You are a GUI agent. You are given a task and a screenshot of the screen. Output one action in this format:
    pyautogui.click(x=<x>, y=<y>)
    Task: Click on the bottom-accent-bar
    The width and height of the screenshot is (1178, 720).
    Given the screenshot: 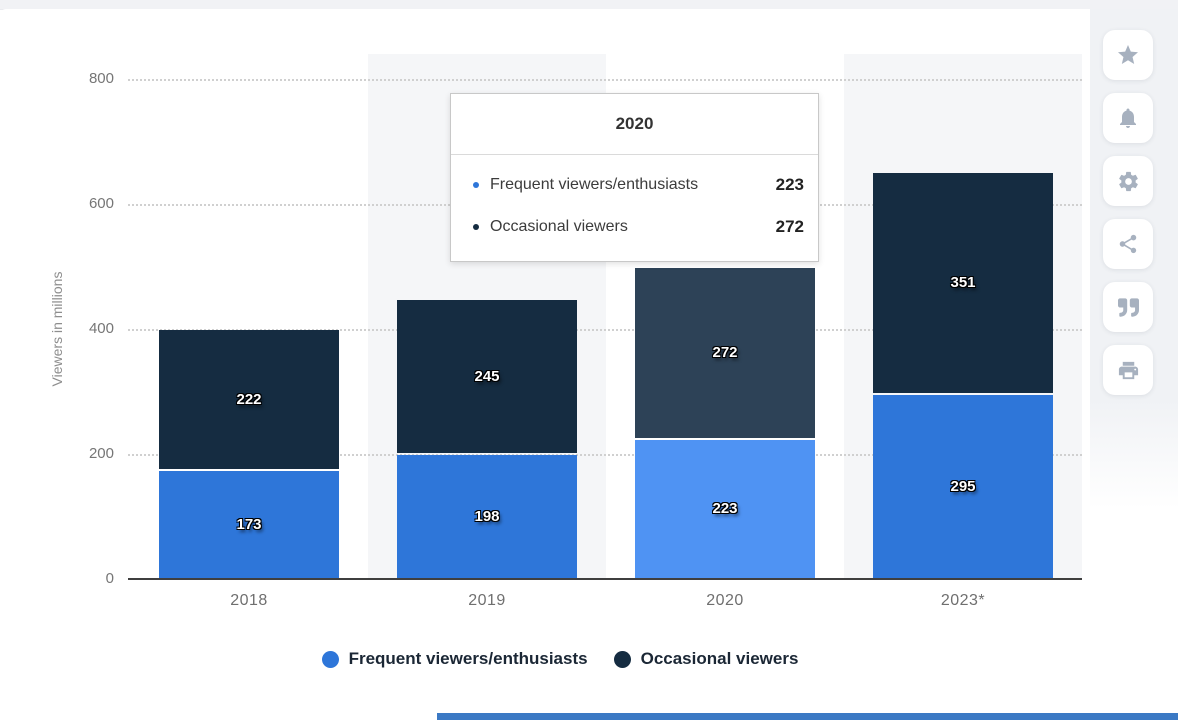 What is the action you would take?
    pyautogui.click(x=807, y=716)
    